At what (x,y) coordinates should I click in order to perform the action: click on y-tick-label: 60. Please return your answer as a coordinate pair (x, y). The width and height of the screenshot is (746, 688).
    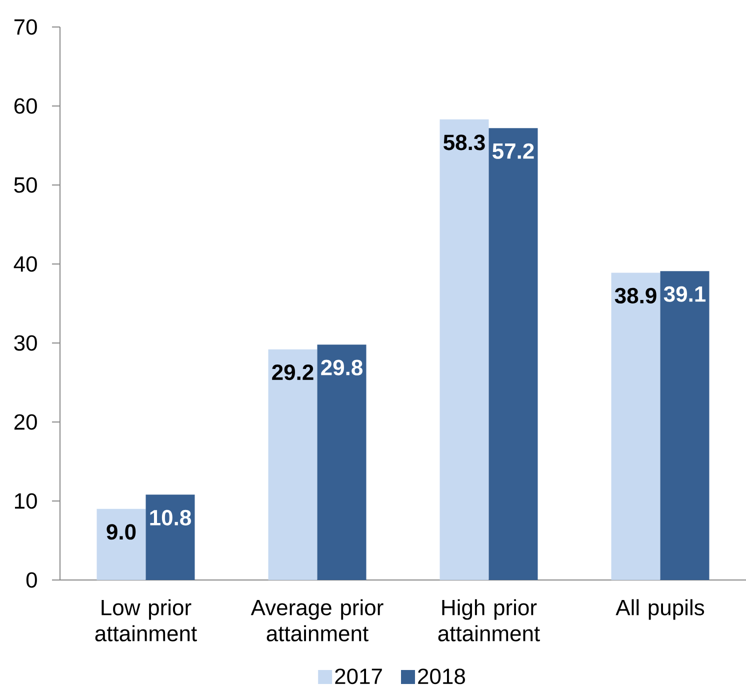
    Looking at the image, I should click on (25, 106).